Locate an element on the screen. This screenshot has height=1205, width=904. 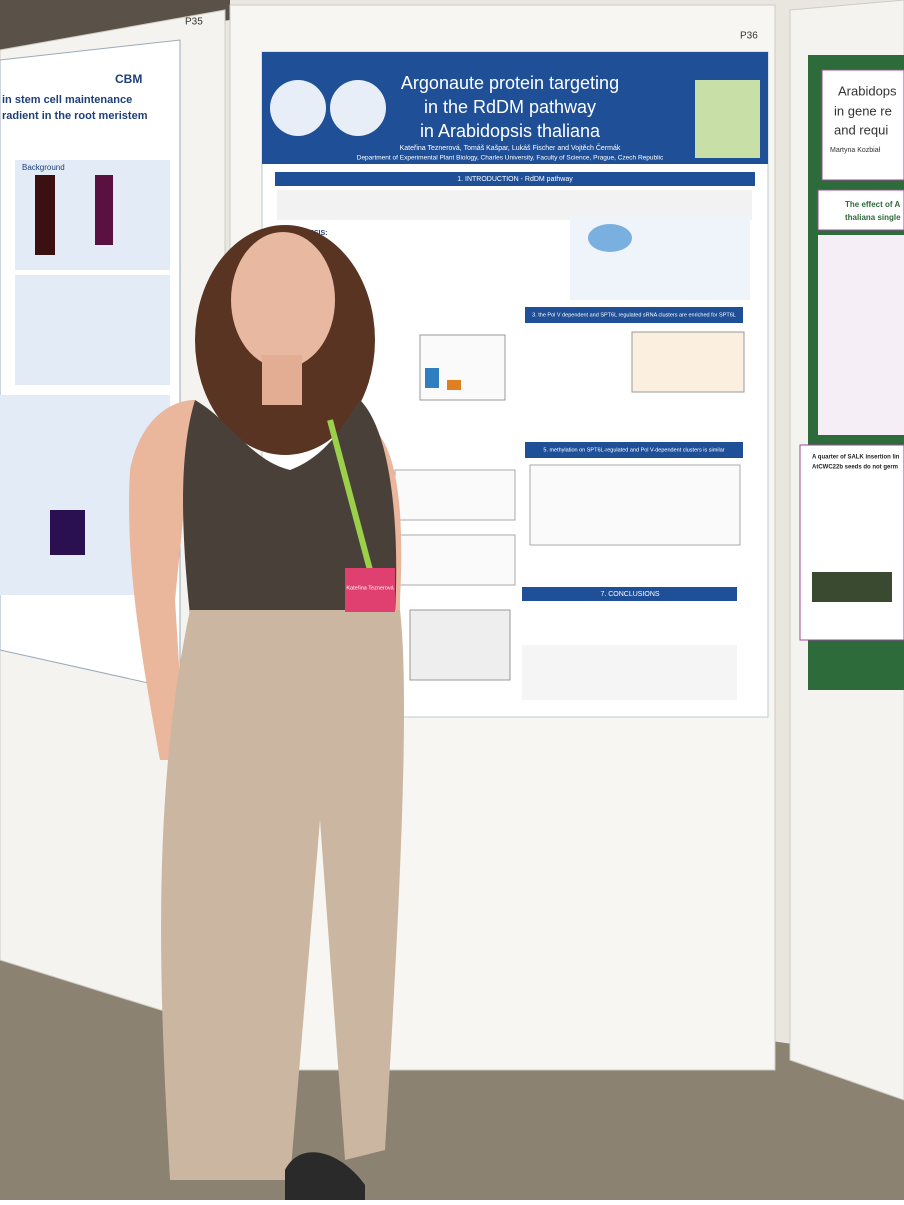
badge is located at coordinates (370, 590).